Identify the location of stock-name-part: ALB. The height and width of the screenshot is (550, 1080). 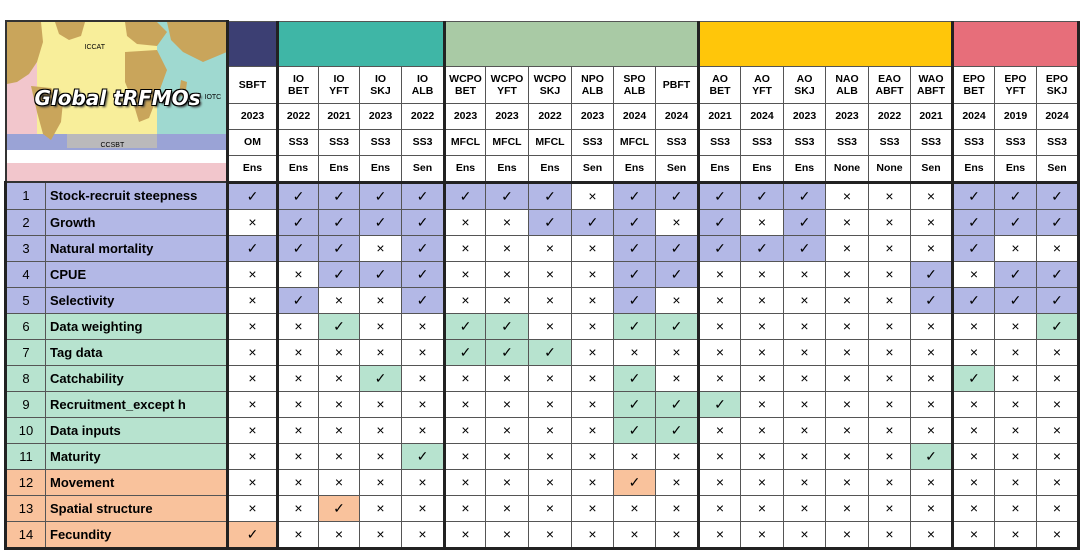
(422, 90).